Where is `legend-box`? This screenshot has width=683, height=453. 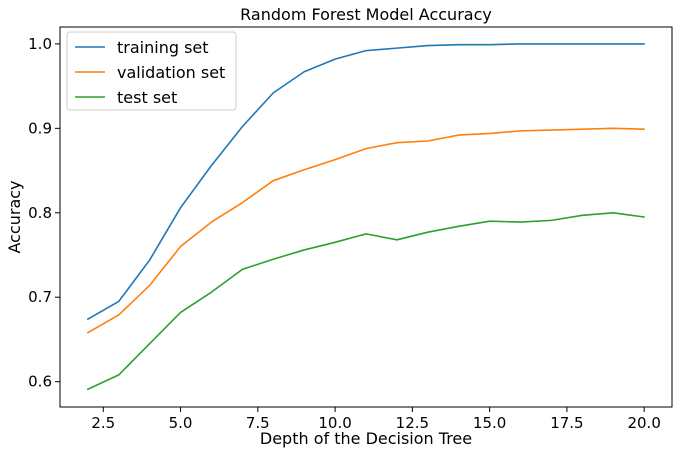 legend-box is located at coordinates (151, 71).